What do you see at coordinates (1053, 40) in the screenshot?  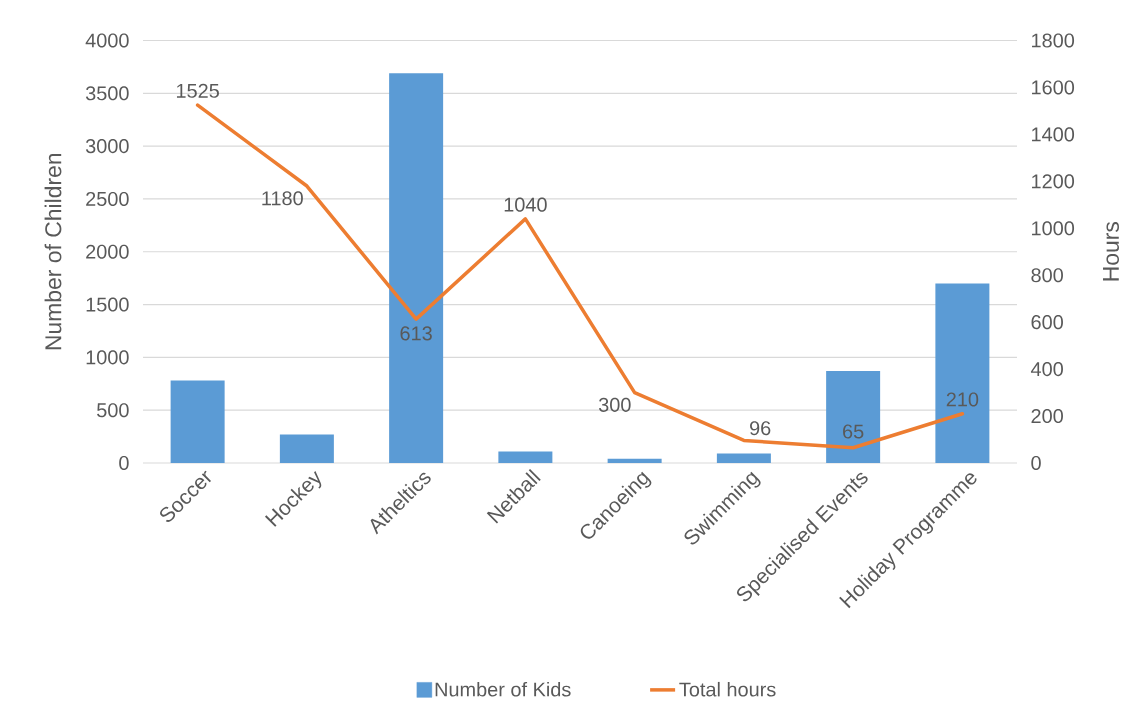 I see `y2-tick-label: 1800` at bounding box center [1053, 40].